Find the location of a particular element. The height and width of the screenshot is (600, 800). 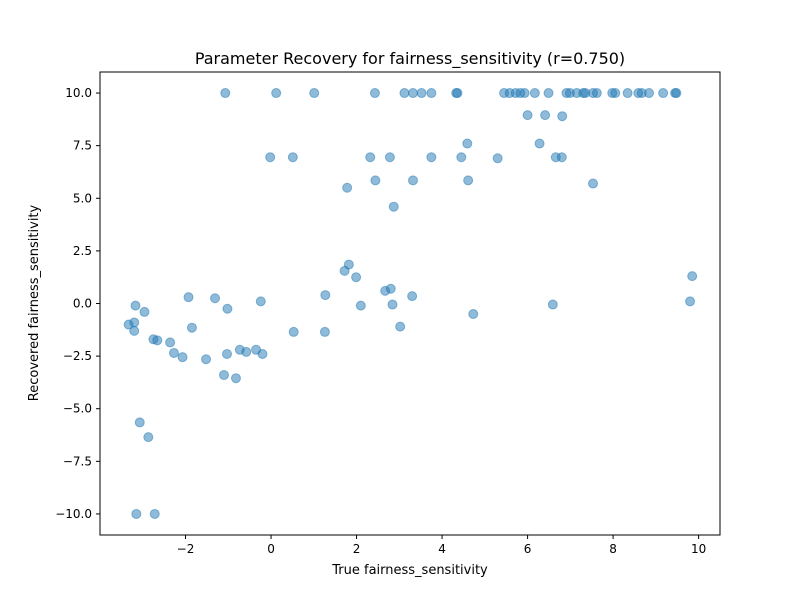

x-tick-label: 2 is located at coordinates (357, 549).